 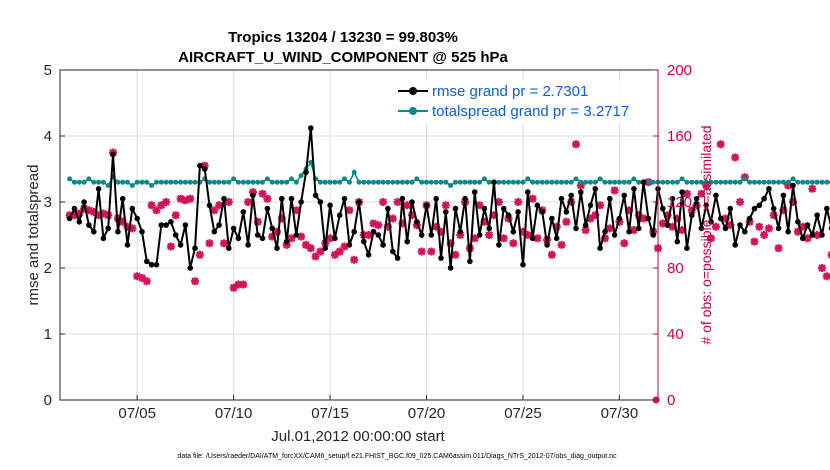 What do you see at coordinates (33, 235) in the screenshot?
I see `y-axis-label-left: rmse and totalspread` at bounding box center [33, 235].